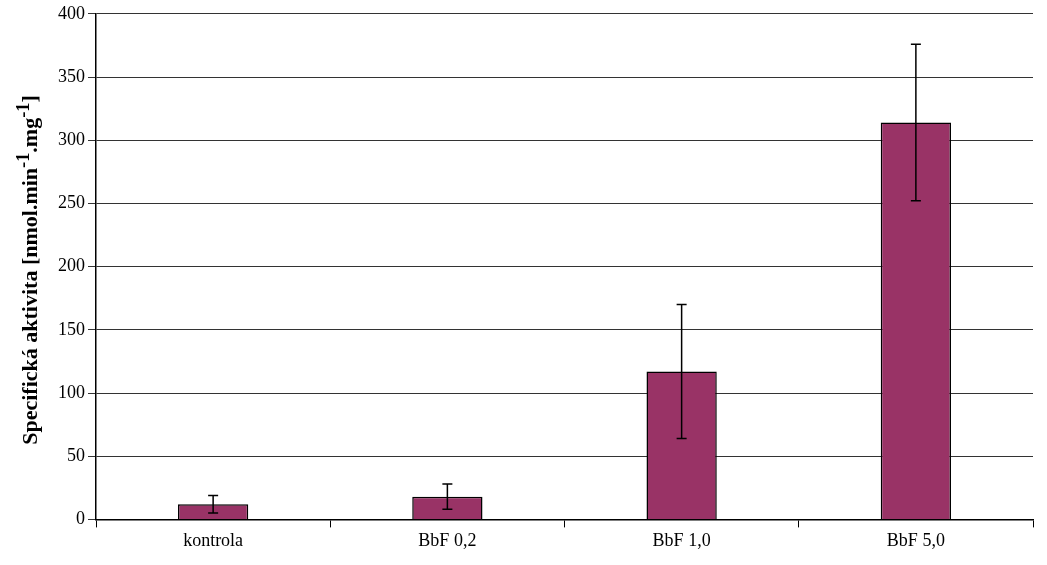 This screenshot has width=1047, height=565. What do you see at coordinates (80, 518) in the screenshot?
I see `y-tick-label: 0` at bounding box center [80, 518].